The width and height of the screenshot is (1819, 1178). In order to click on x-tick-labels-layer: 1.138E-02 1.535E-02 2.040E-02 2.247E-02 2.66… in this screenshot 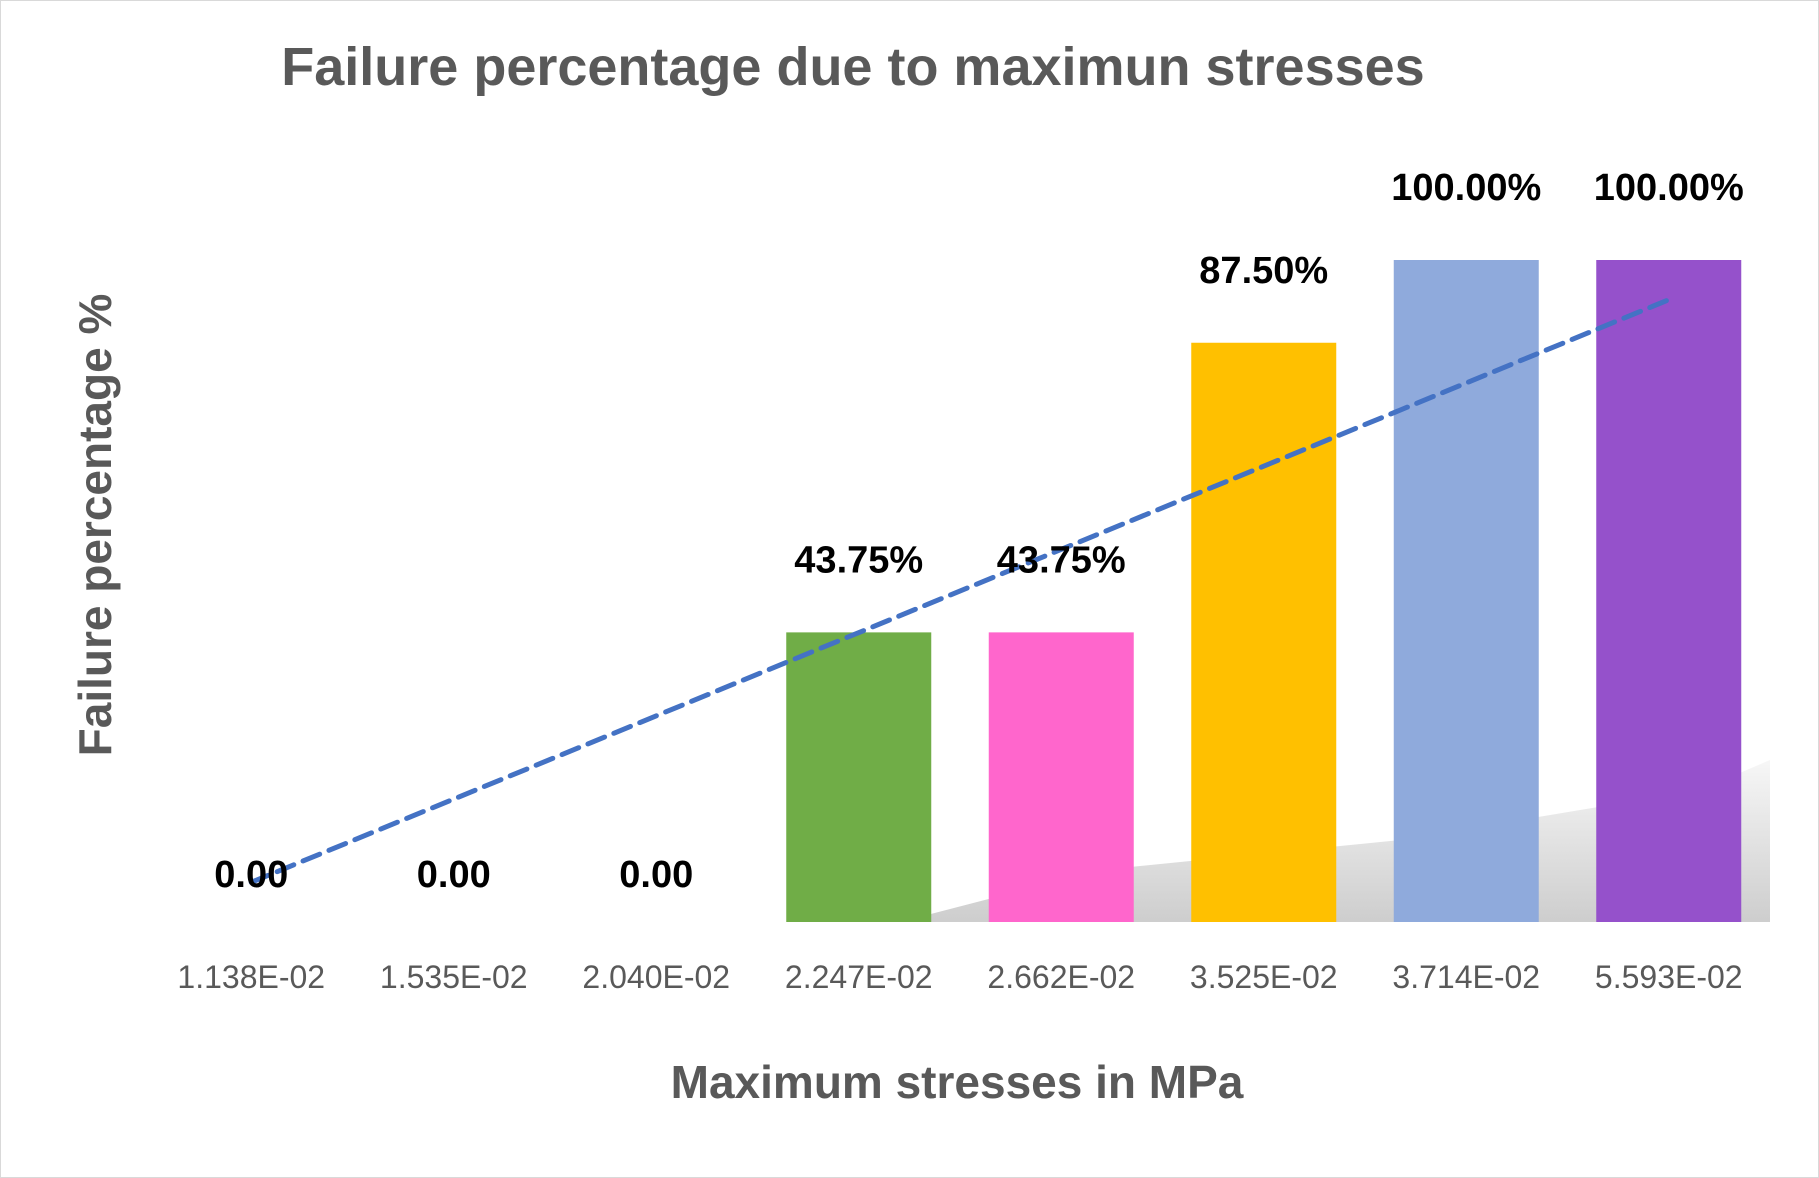, I will do `click(959, 977)`.